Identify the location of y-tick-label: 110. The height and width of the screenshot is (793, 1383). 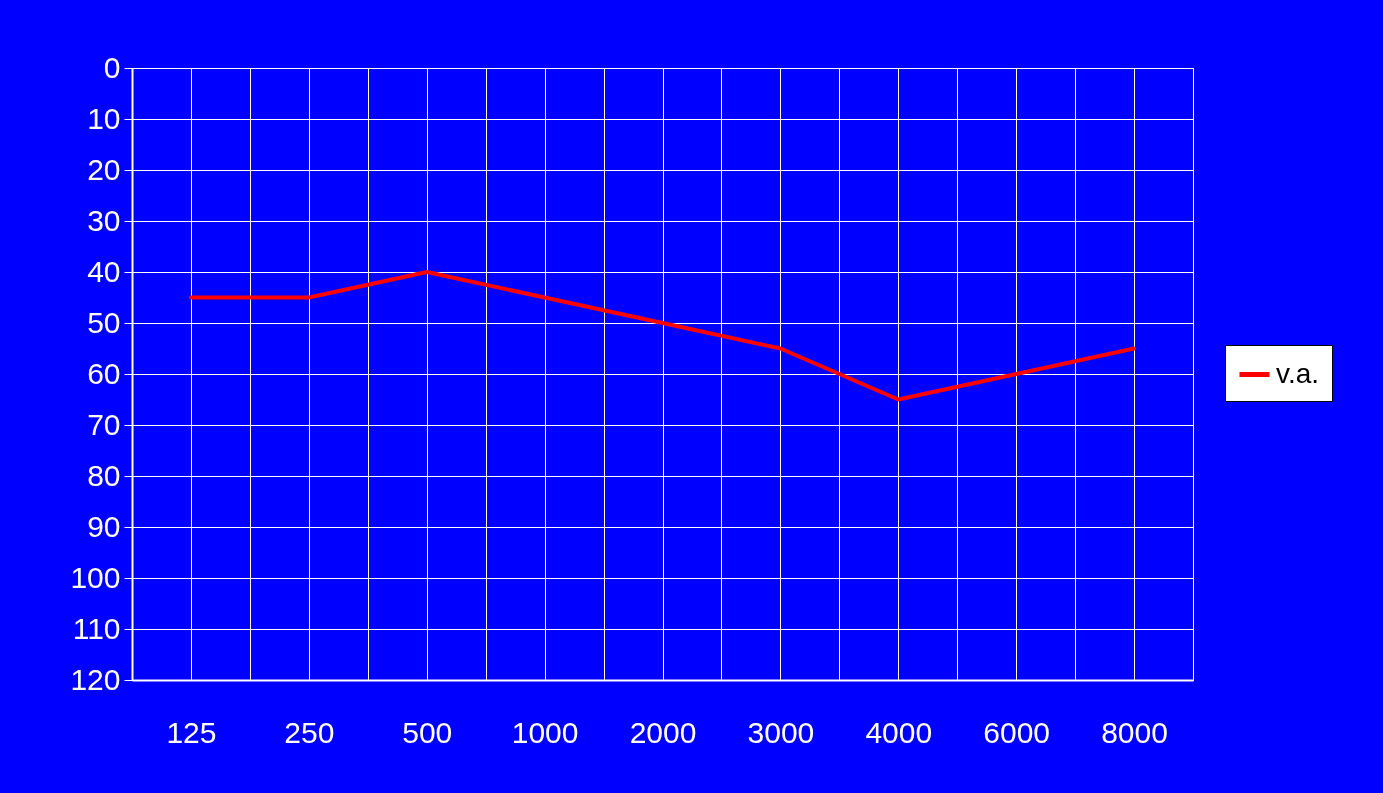
(96, 628).